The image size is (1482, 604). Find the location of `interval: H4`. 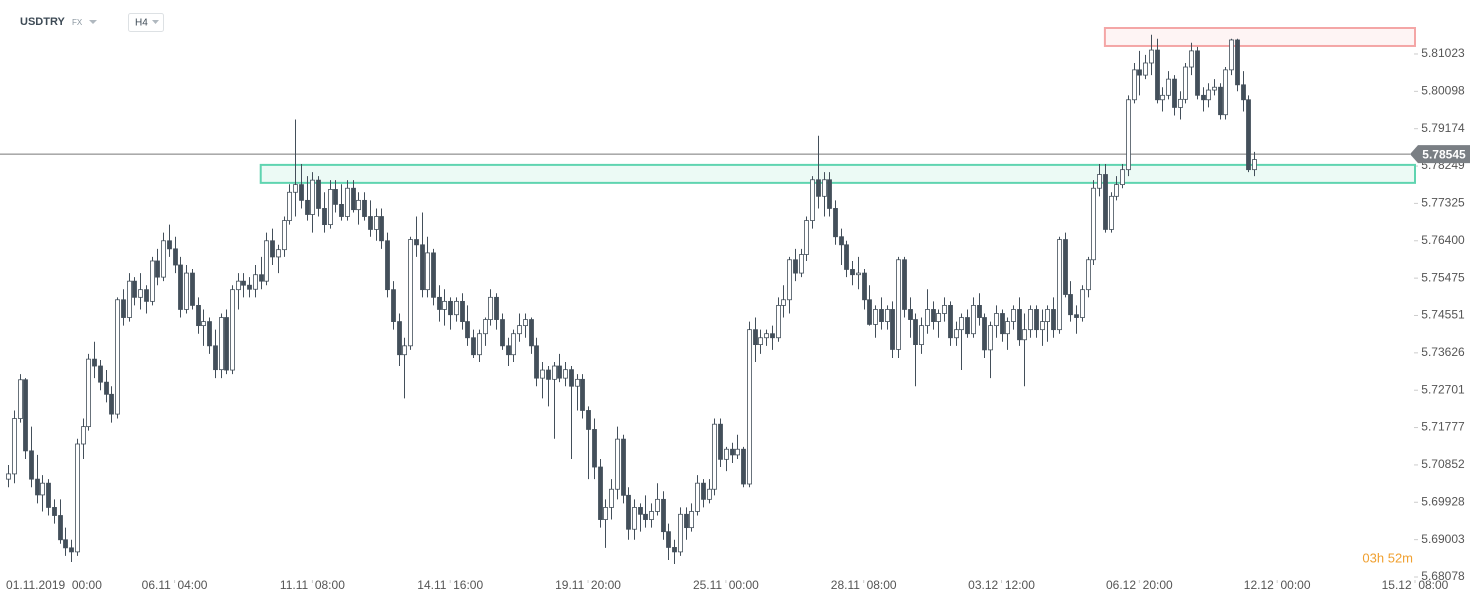

interval: H4 is located at coordinates (141, 23).